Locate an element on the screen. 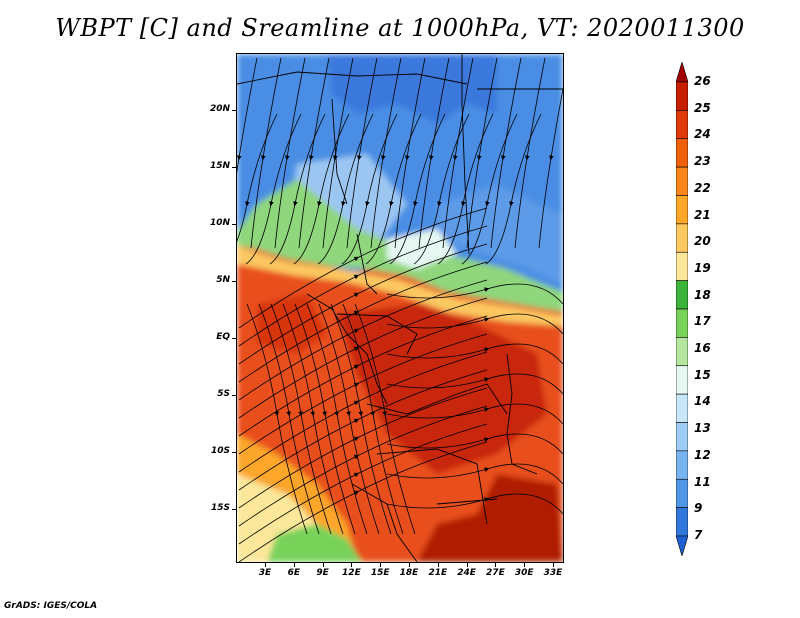  lon-tick-label: 12E is located at coordinates (351, 573).